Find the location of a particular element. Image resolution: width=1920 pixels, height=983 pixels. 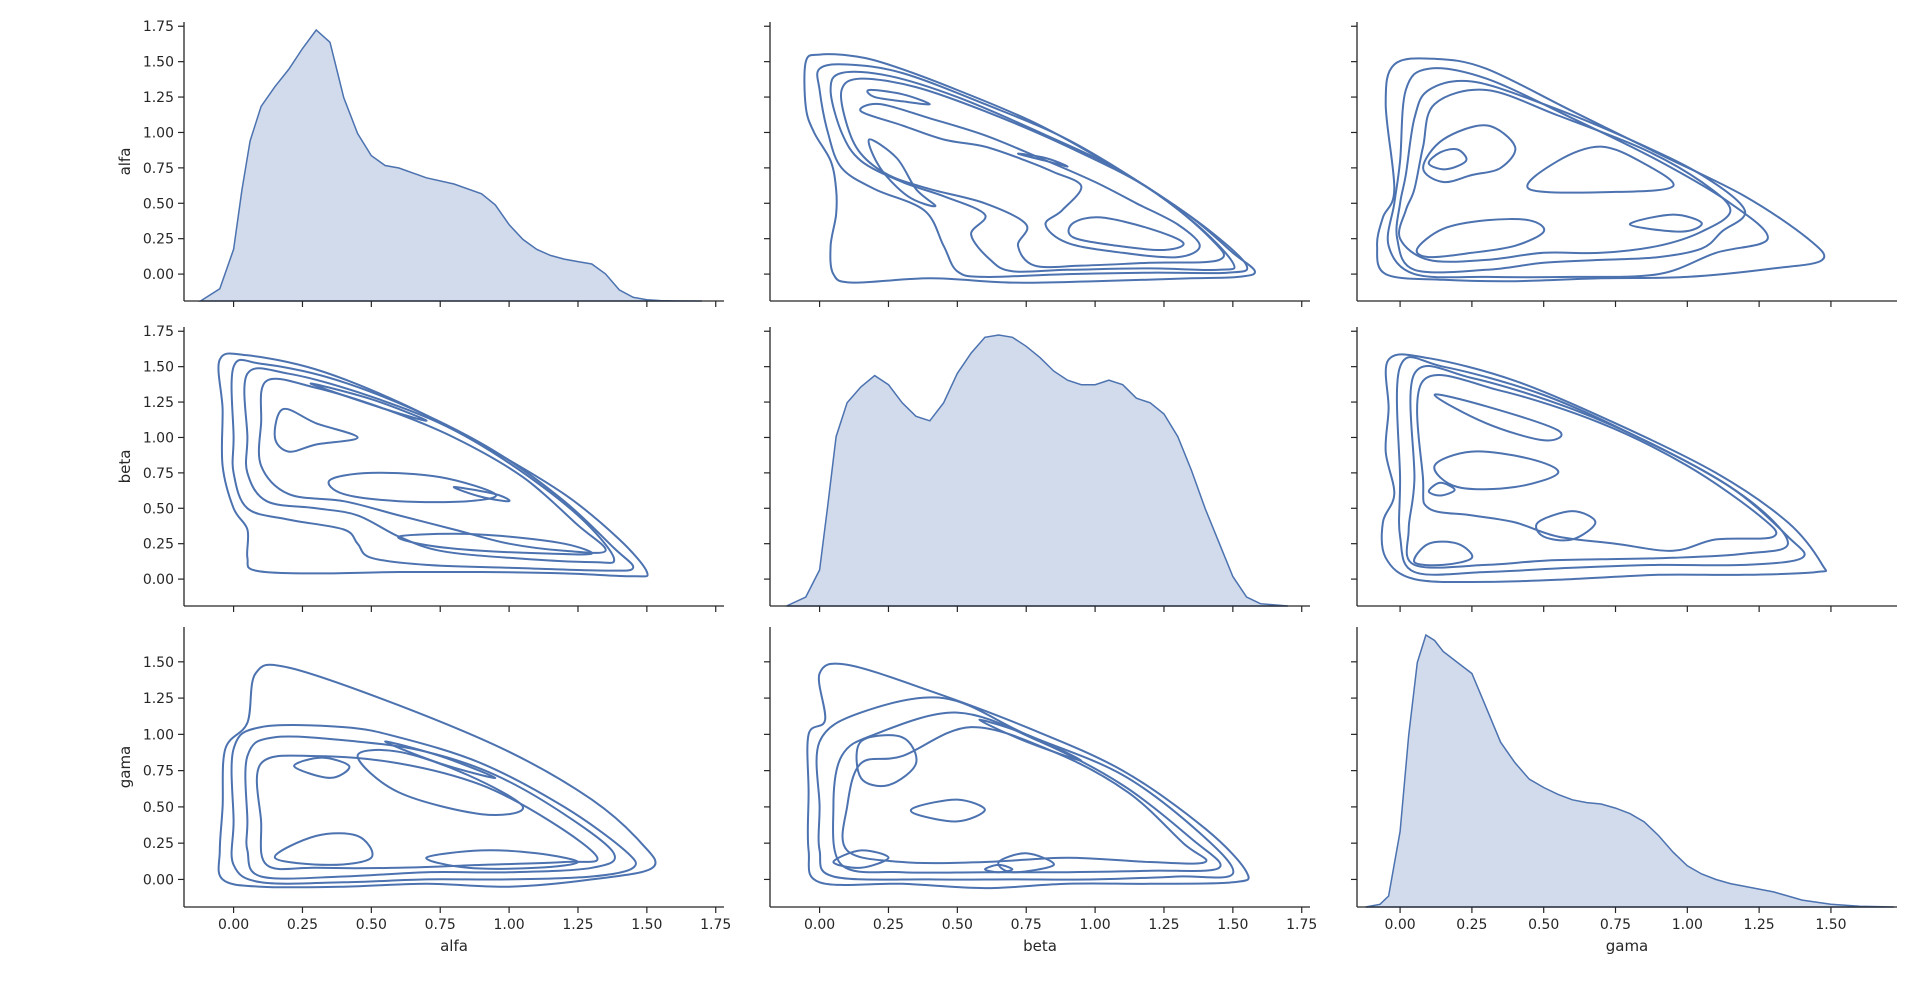

panel-gama-beta: 0.00 0.25 0.50 0.75 1.00 1.25 1.50 1.75 beta is located at coordinates (1040, 791).